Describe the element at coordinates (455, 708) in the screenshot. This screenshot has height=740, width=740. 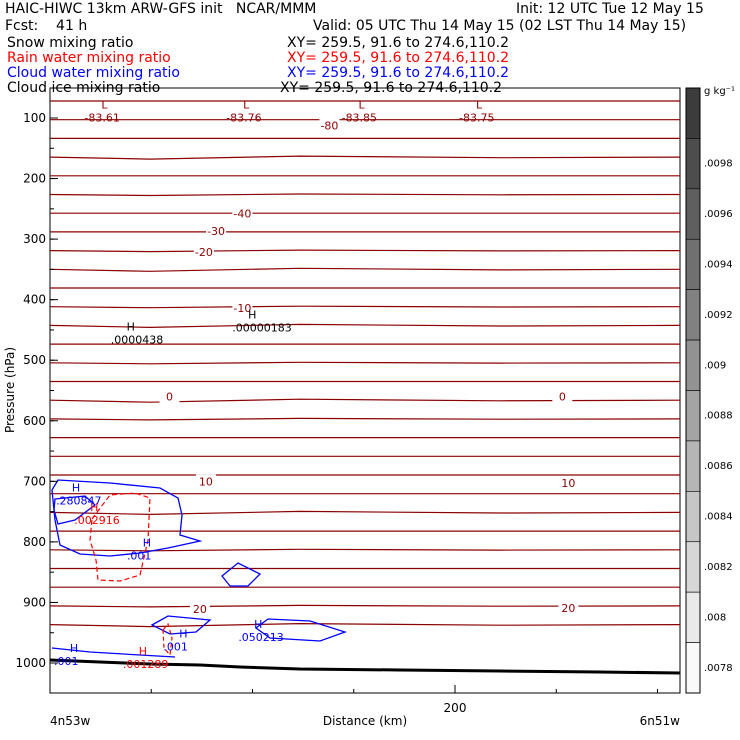
I see `x-tick-label: 200` at that location.